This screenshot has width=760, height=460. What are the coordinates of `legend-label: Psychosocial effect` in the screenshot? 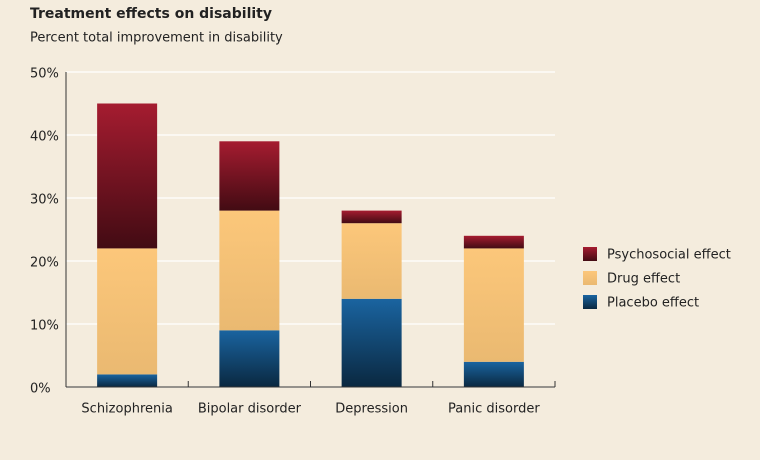 It's located at (669, 255).